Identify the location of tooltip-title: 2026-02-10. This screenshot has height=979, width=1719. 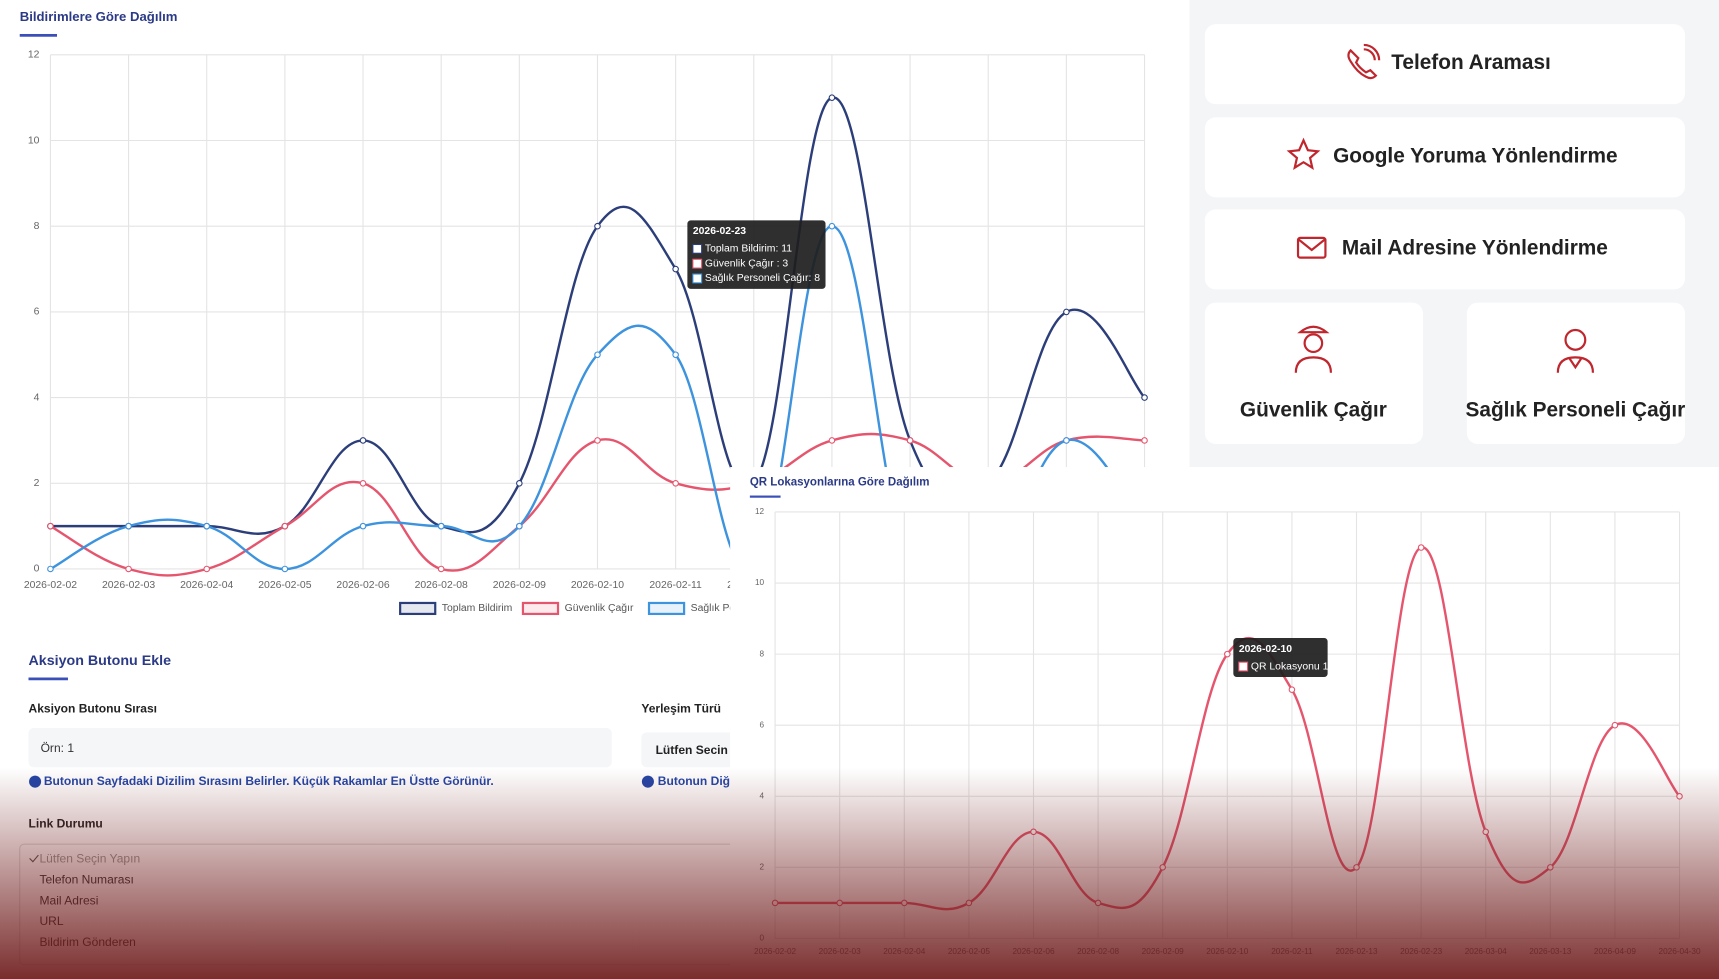
(1265, 649).